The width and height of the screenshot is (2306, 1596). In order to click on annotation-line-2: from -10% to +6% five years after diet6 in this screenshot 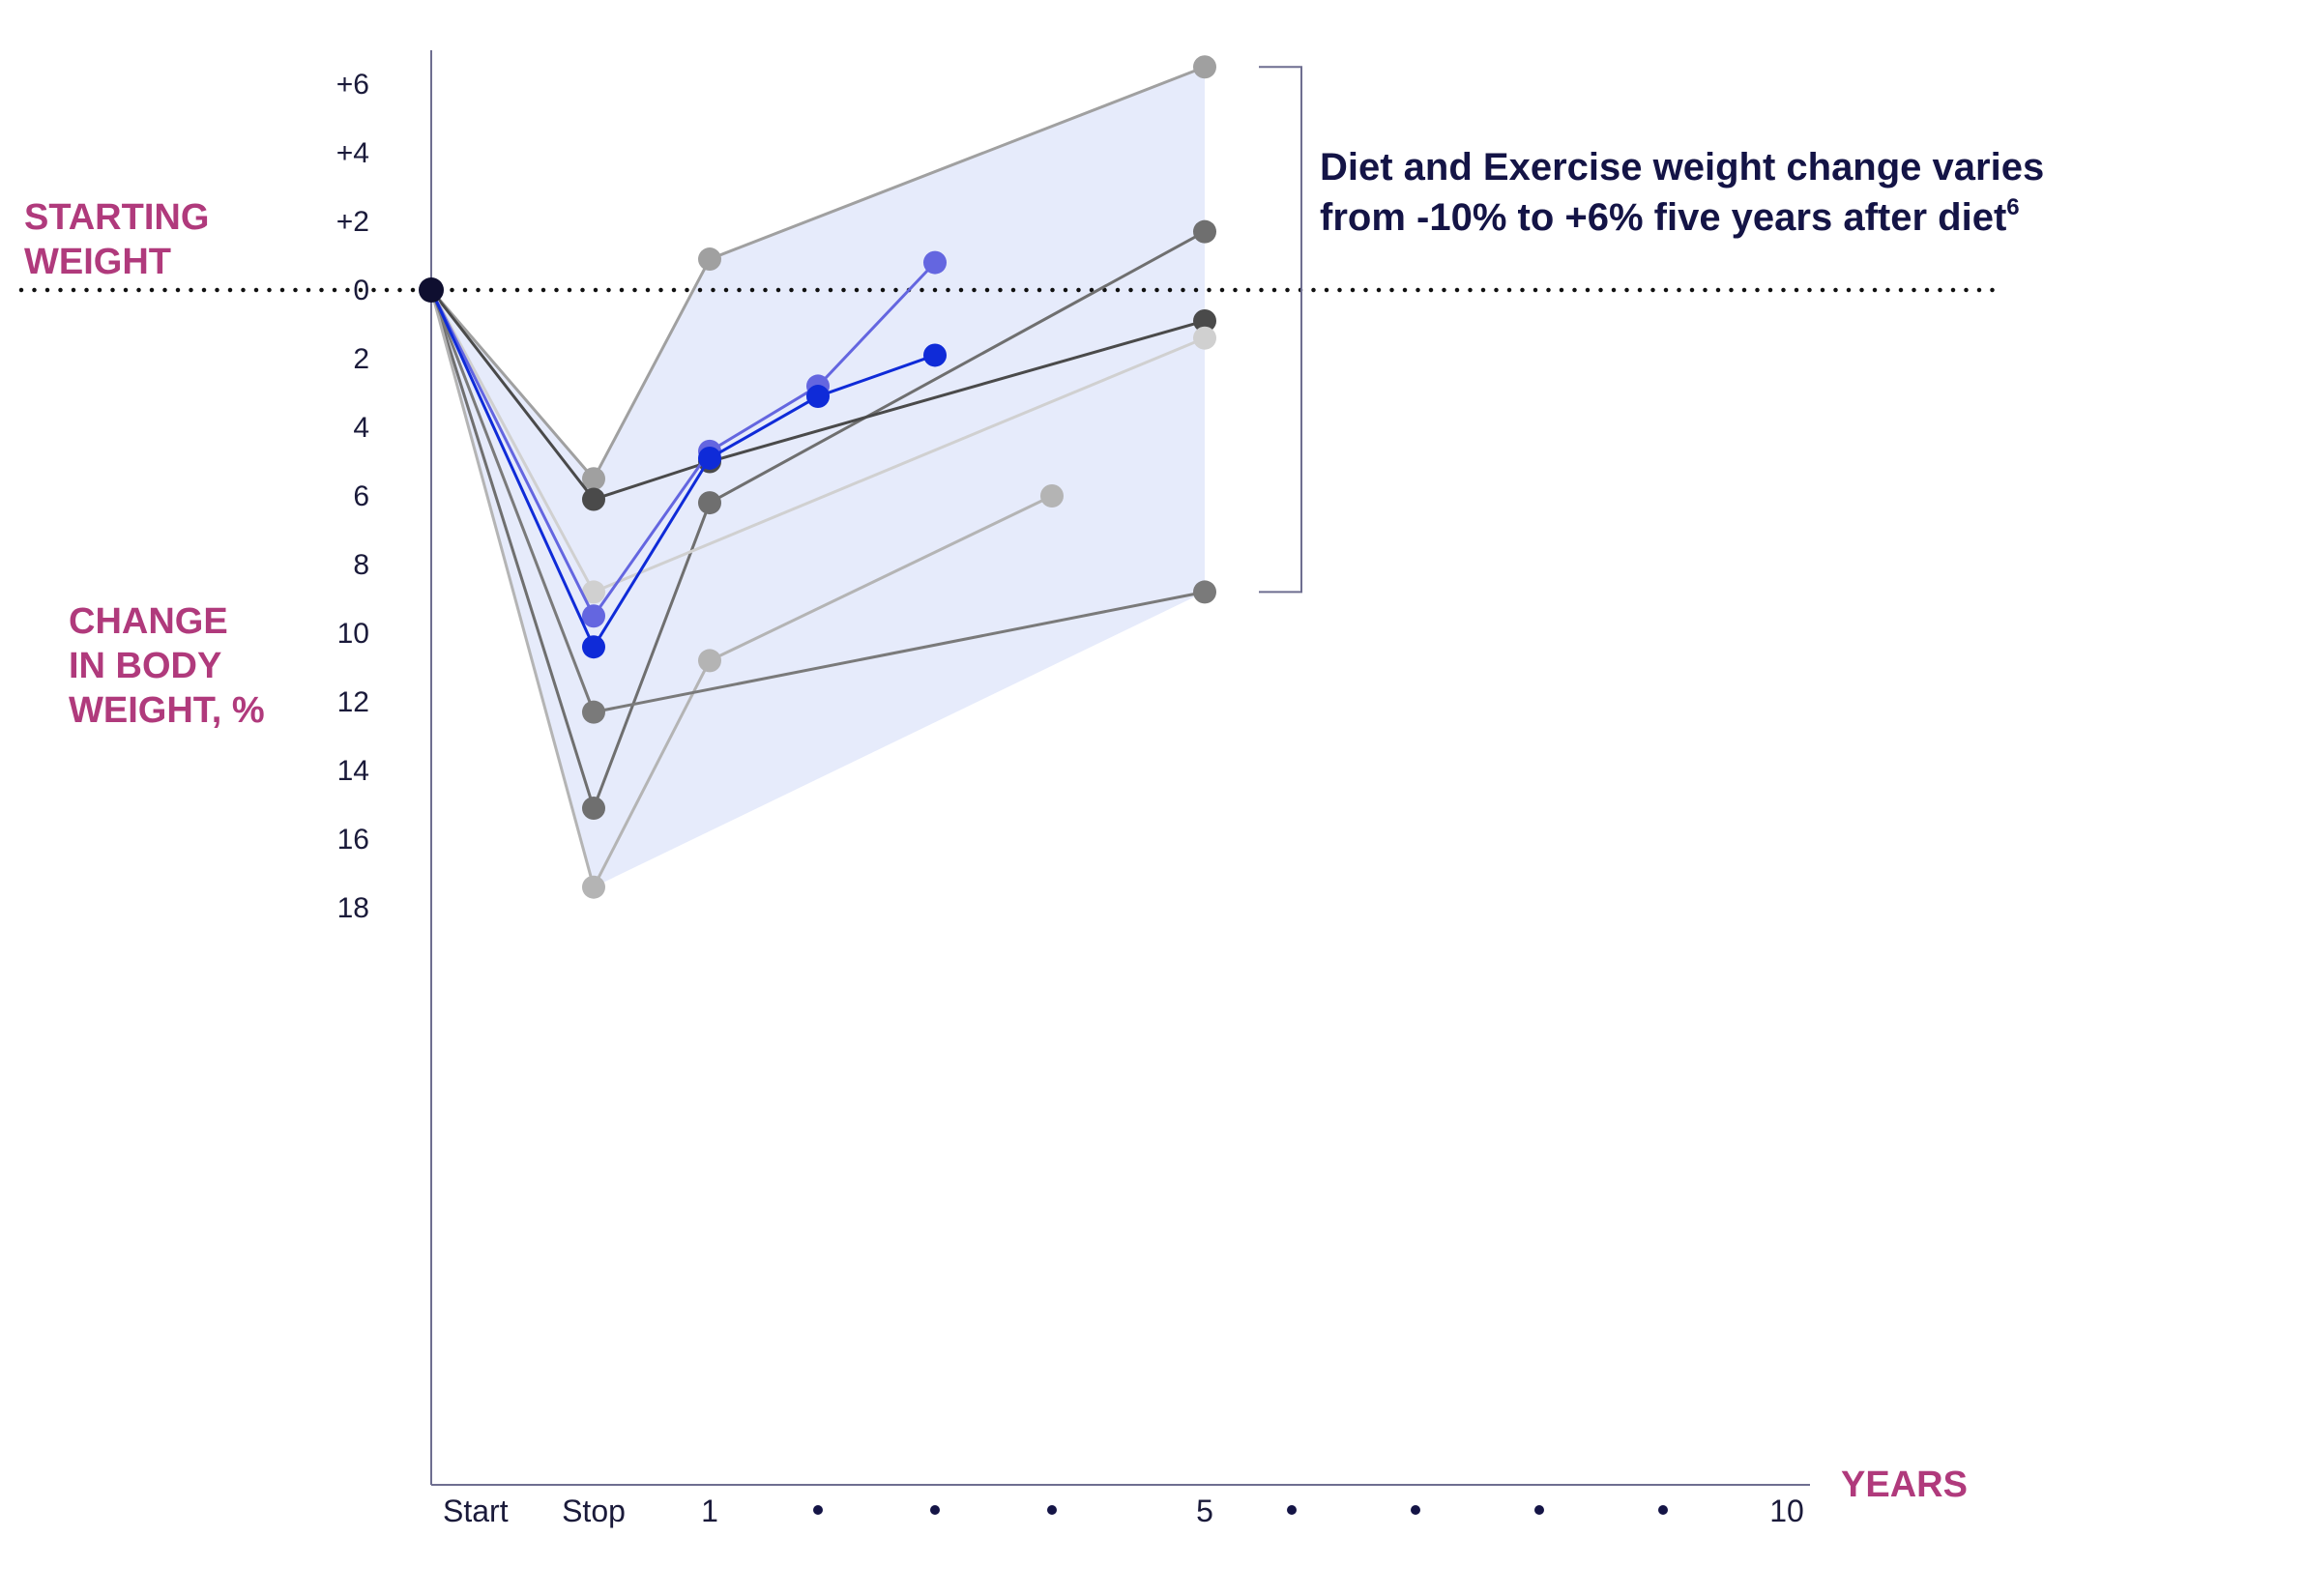, I will do `click(1670, 216)`.